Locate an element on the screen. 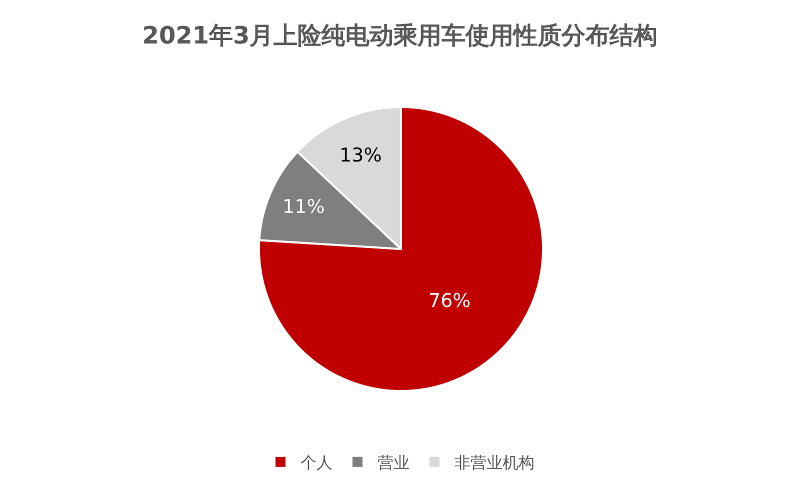 The height and width of the screenshot is (489, 800). legend-label: 非营业机构 is located at coordinates (494, 462).